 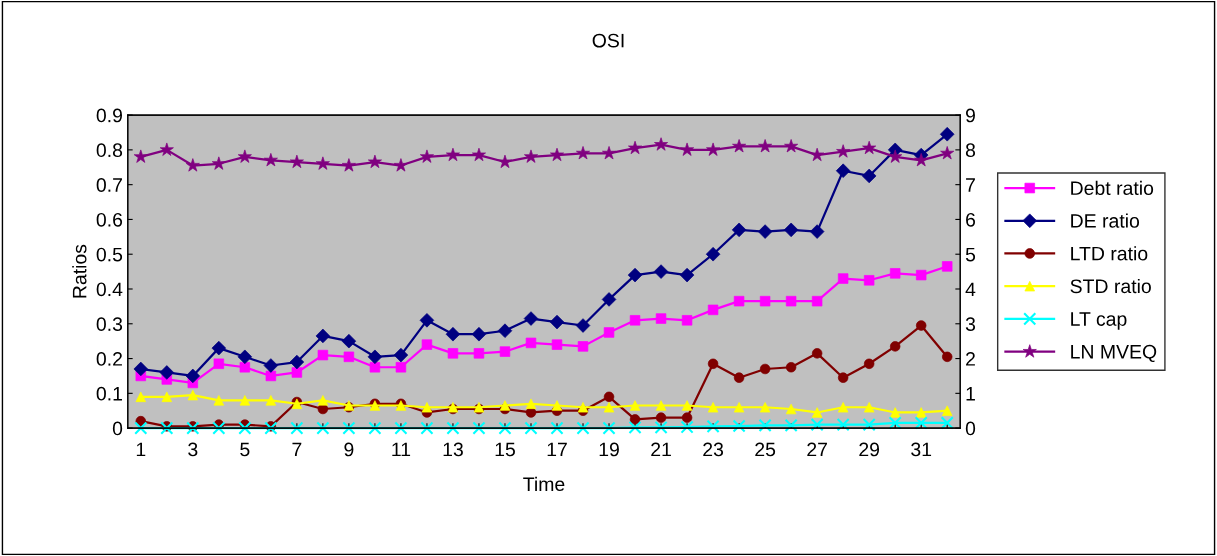 What do you see at coordinates (109, 150) in the screenshot?
I see `y-tick-label: 0.8` at bounding box center [109, 150].